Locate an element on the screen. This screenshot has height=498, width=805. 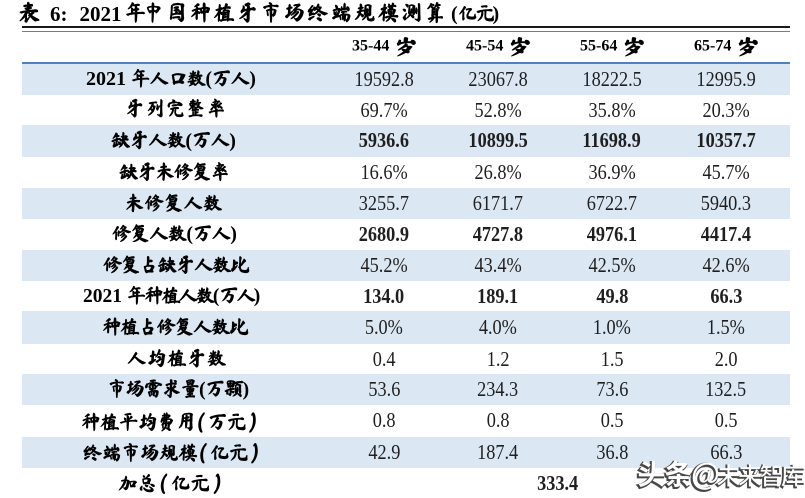
svg-text: 55-64 is located at coordinates (598, 46).